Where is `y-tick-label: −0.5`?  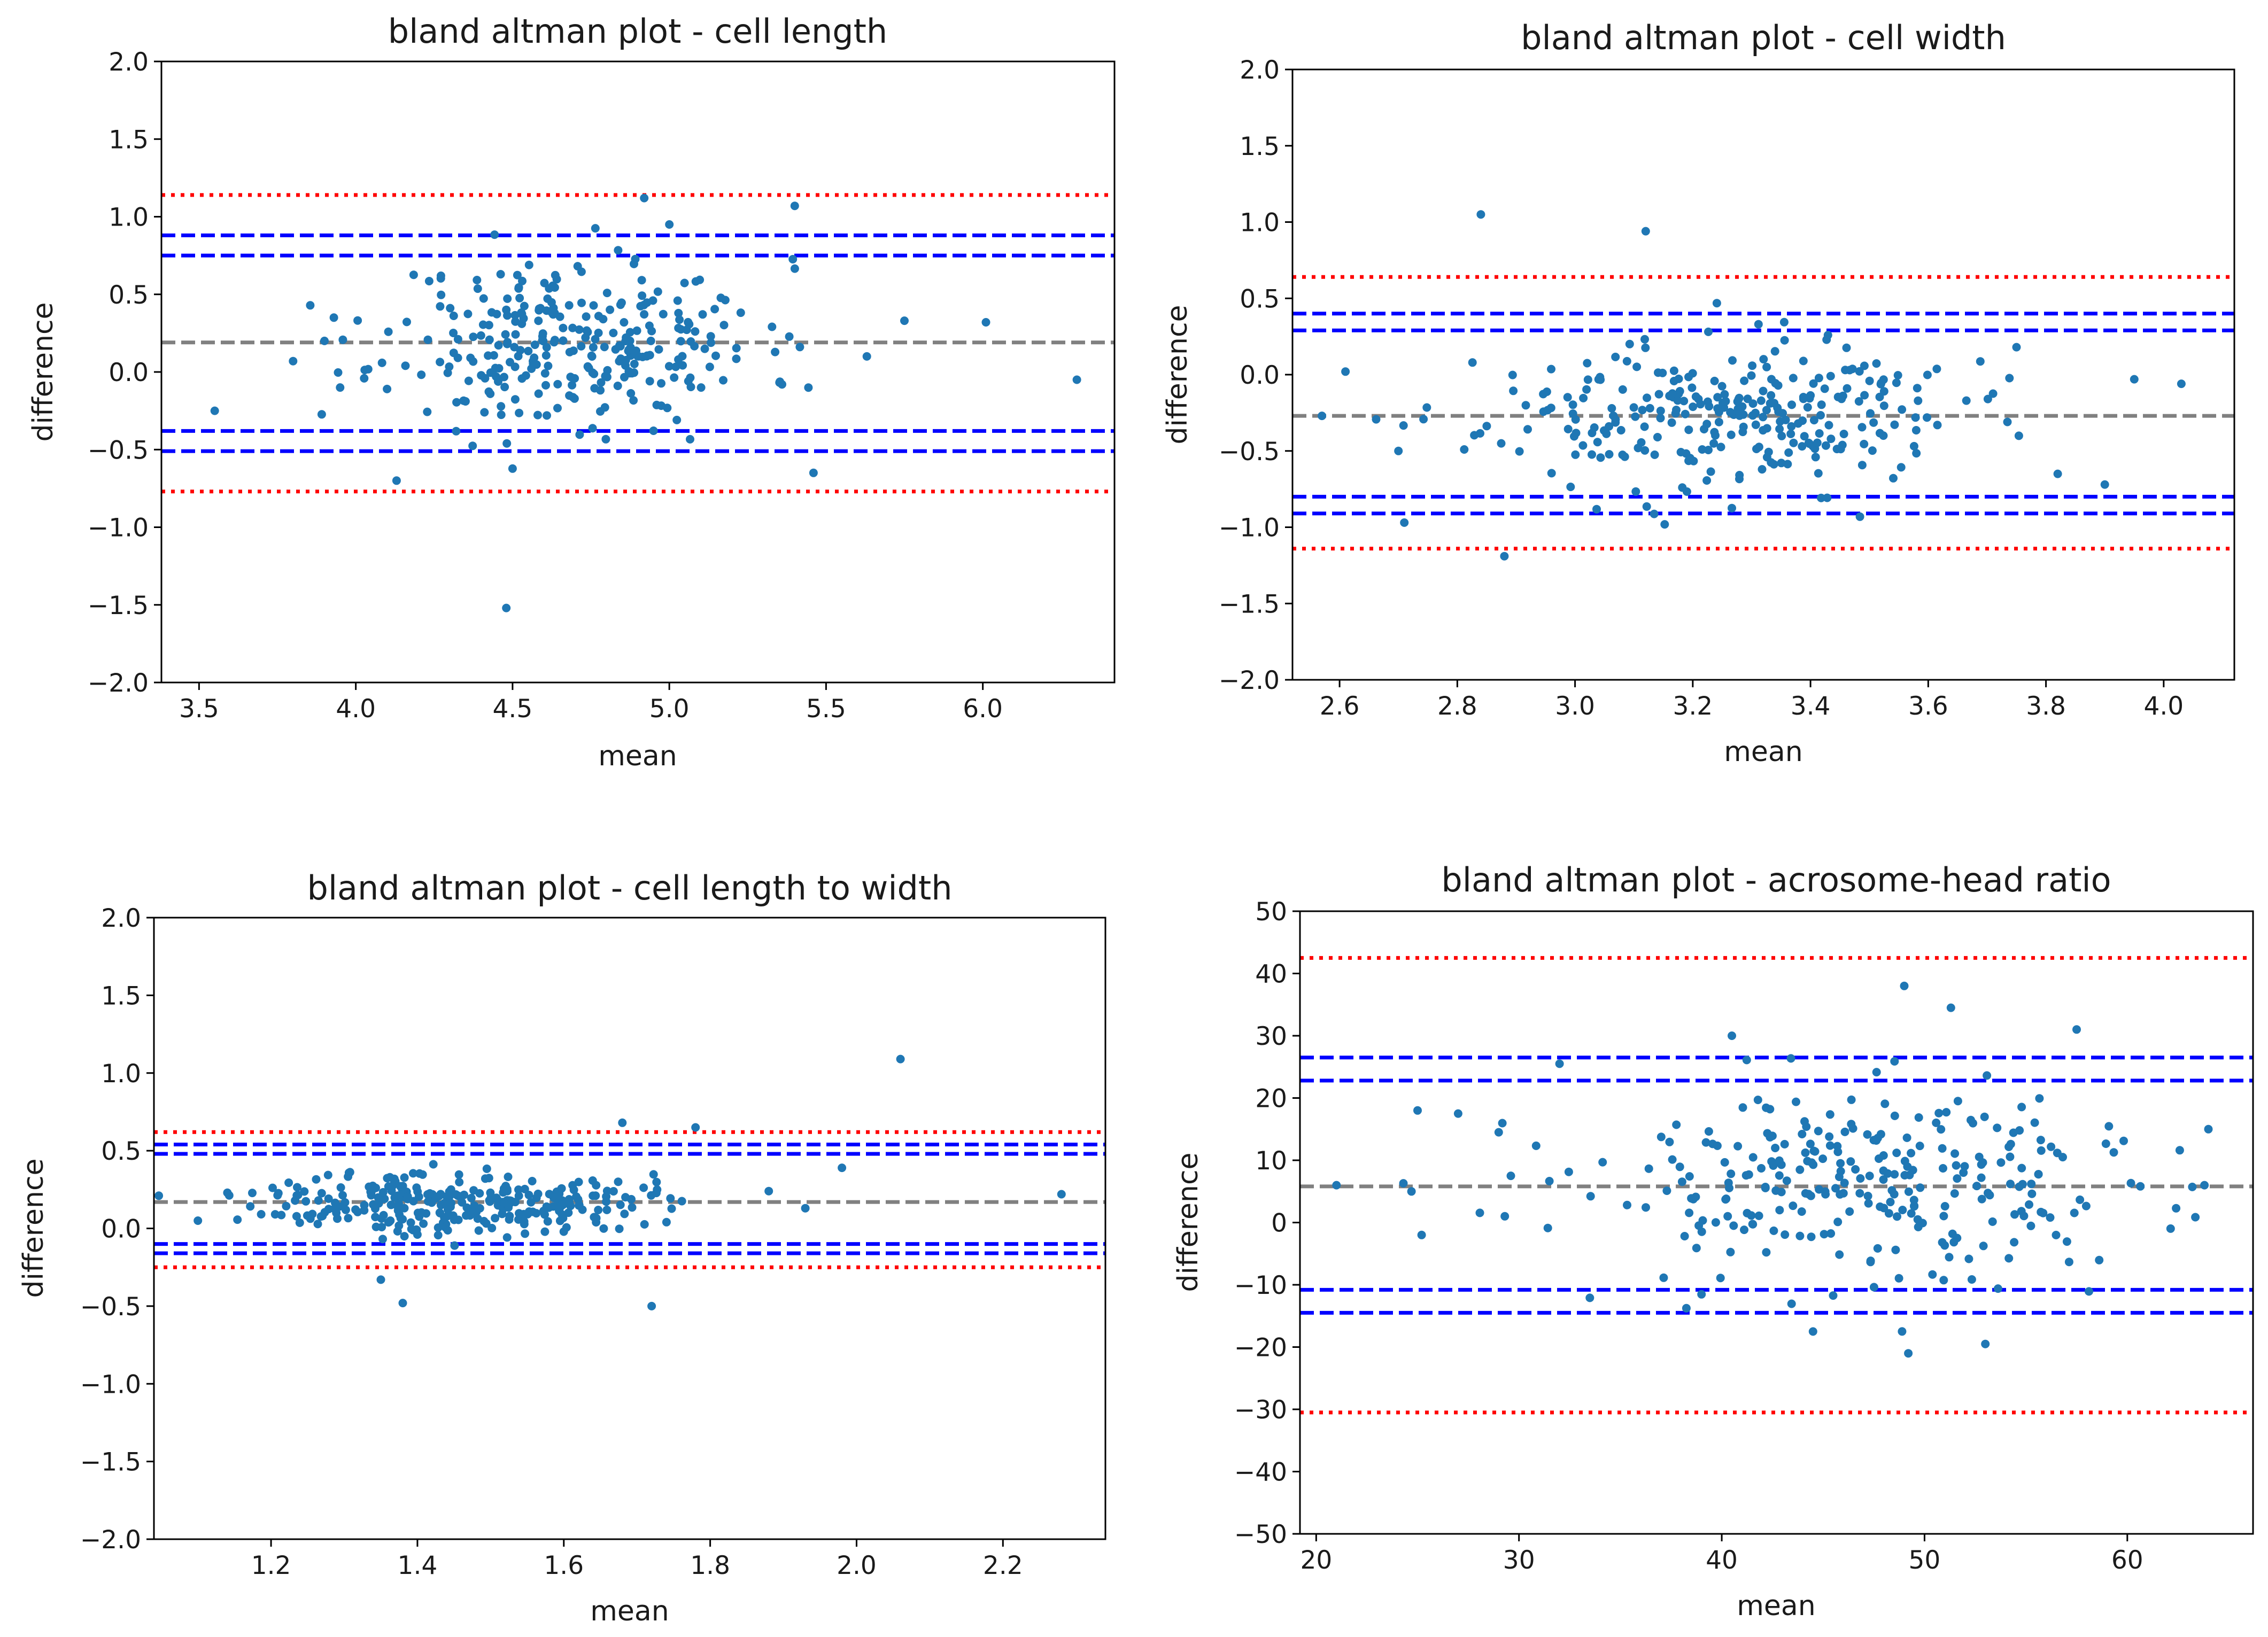
y-tick-label: −0.5 is located at coordinates (110, 1307).